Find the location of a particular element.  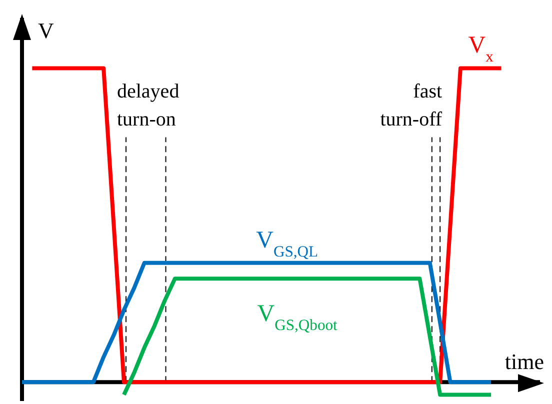

annotation: delayed turn-on is located at coordinates (148, 105).